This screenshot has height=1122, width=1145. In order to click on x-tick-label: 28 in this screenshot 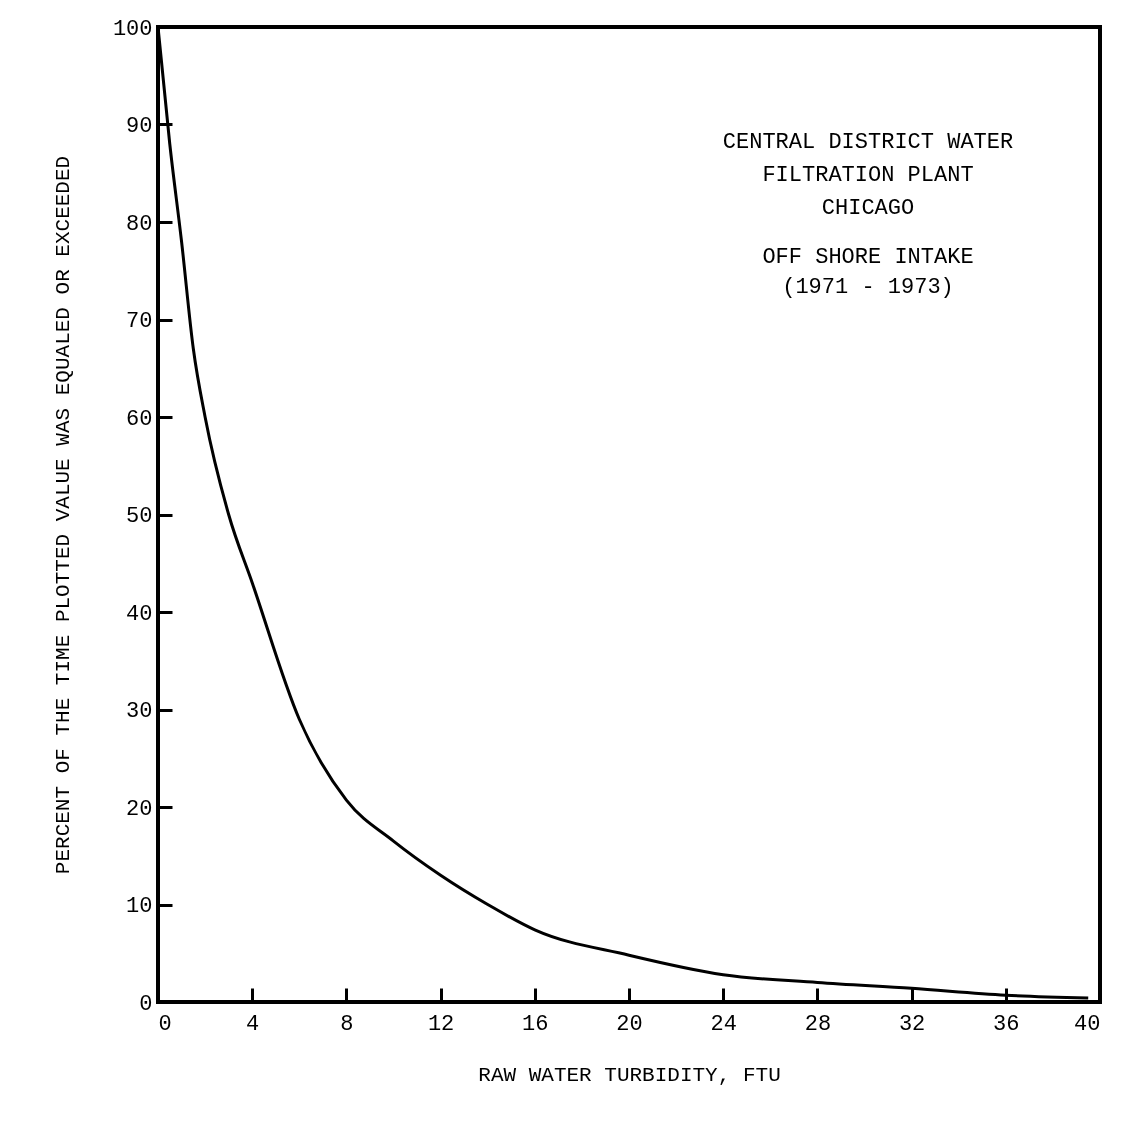, I will do `click(818, 1024)`.